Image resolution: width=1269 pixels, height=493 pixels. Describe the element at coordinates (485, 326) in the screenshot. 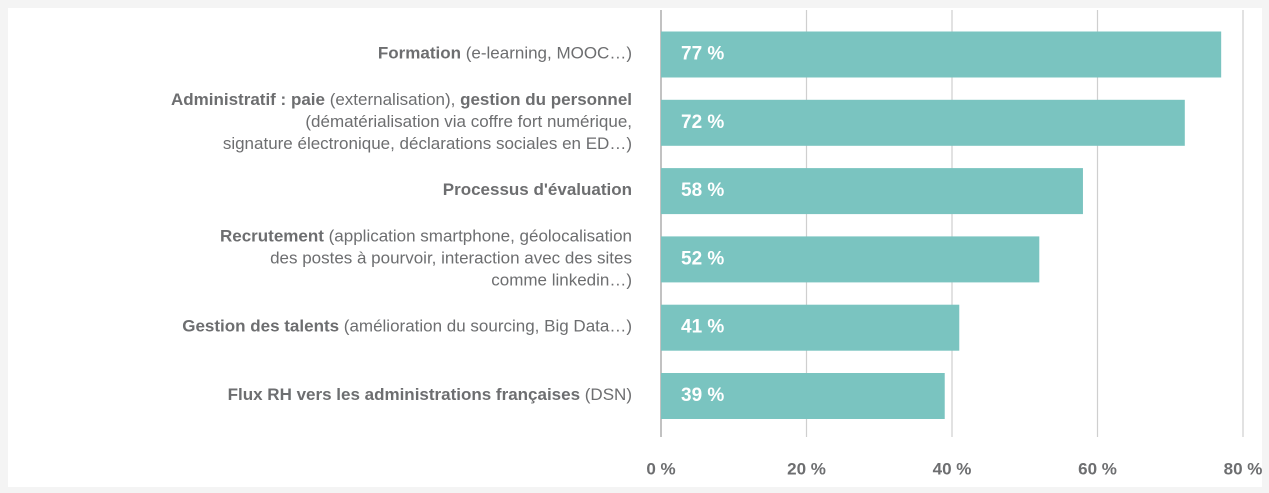

I see `label-run: (amélioration du sourcing, Big Data…)` at that location.